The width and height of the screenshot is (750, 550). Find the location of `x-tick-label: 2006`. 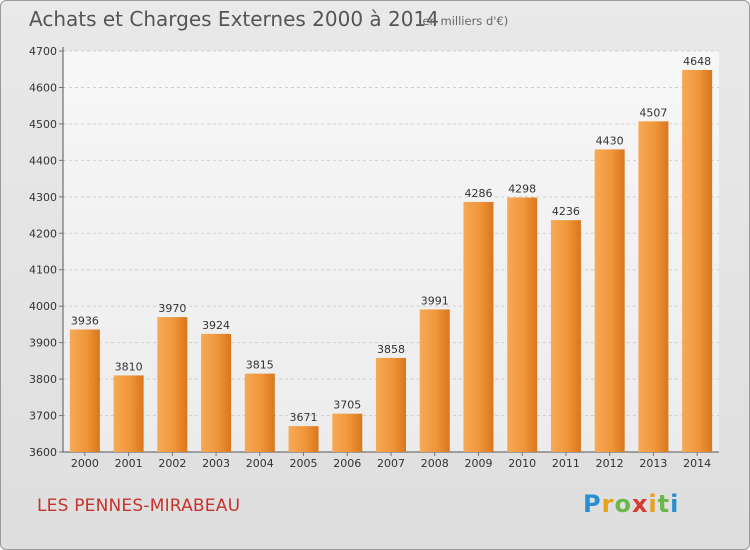

x-tick-label: 2006 is located at coordinates (347, 463).